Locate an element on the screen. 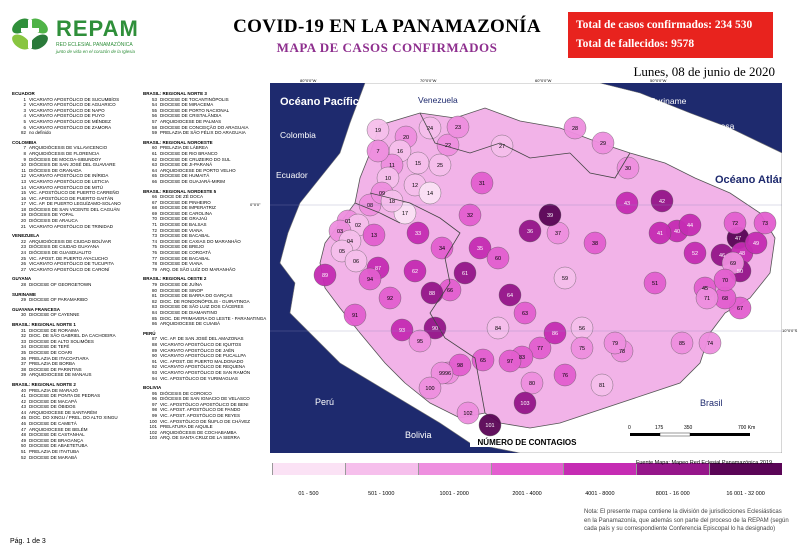 Image resolution: width=800 pixels, height=550 pixels. legend-item-number: 27 is located at coordinates (23, 269).